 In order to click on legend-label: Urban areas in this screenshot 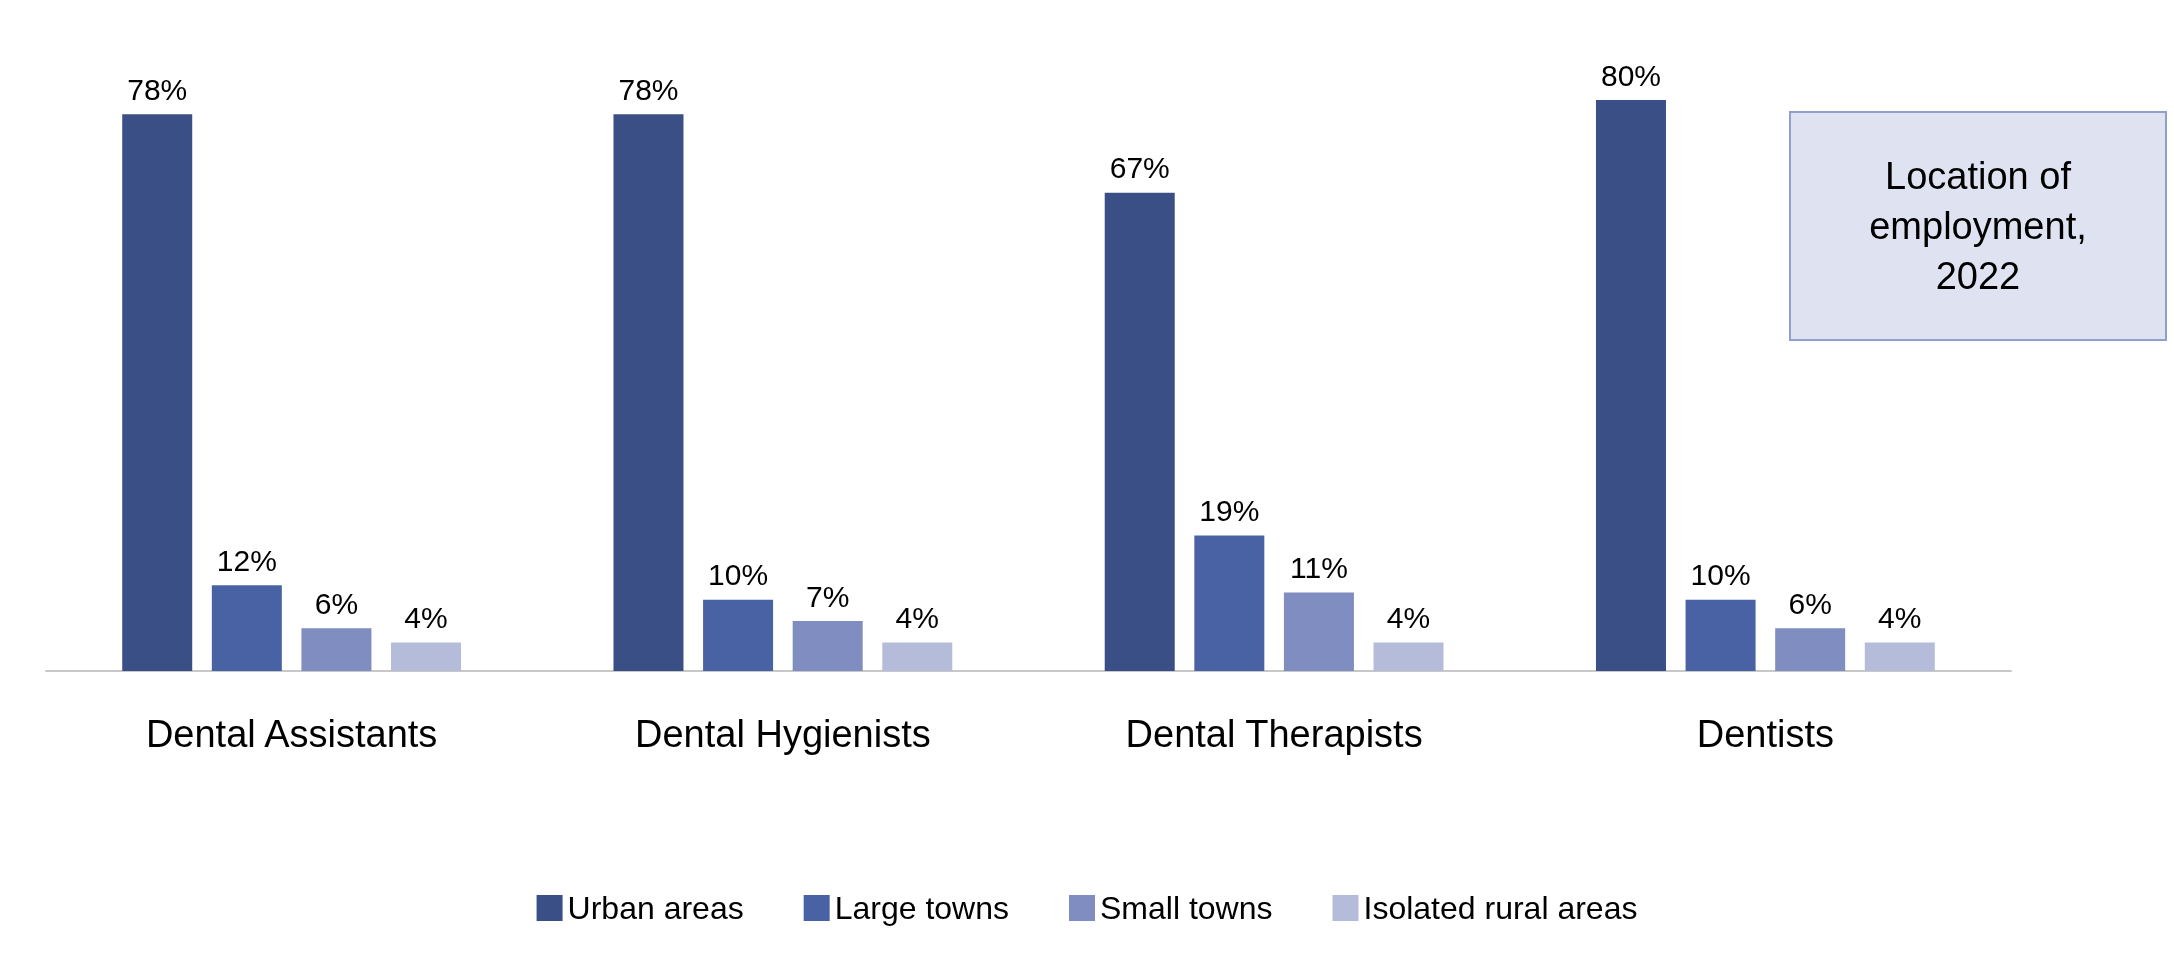, I will do `click(655, 908)`.